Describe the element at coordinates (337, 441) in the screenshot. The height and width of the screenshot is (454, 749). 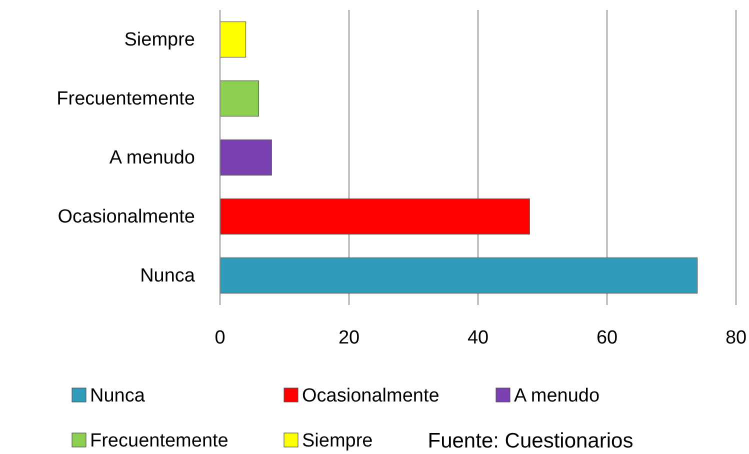
I see `legend-label: Siempre` at that location.